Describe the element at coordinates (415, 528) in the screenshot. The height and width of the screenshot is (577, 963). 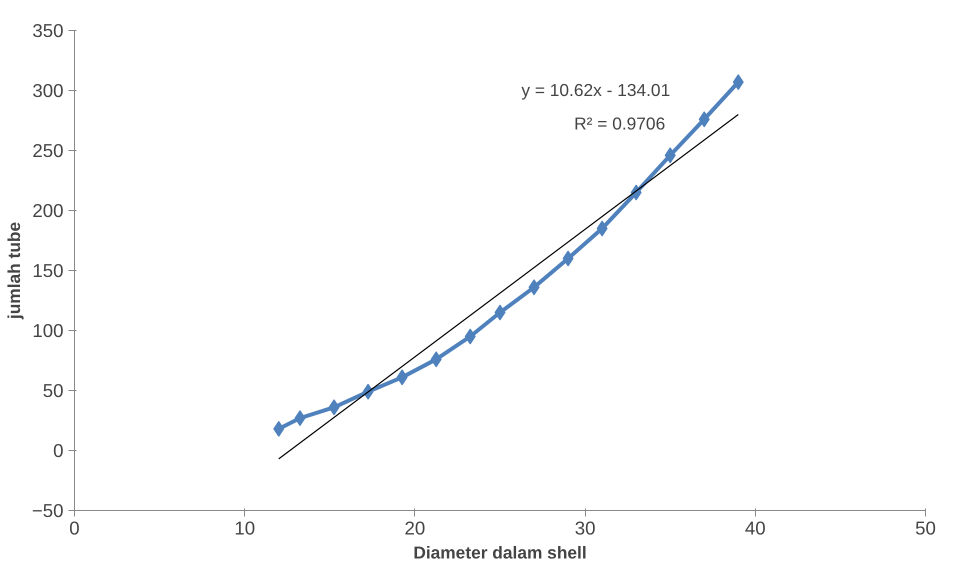
I see `x-tick-label: 20` at that location.